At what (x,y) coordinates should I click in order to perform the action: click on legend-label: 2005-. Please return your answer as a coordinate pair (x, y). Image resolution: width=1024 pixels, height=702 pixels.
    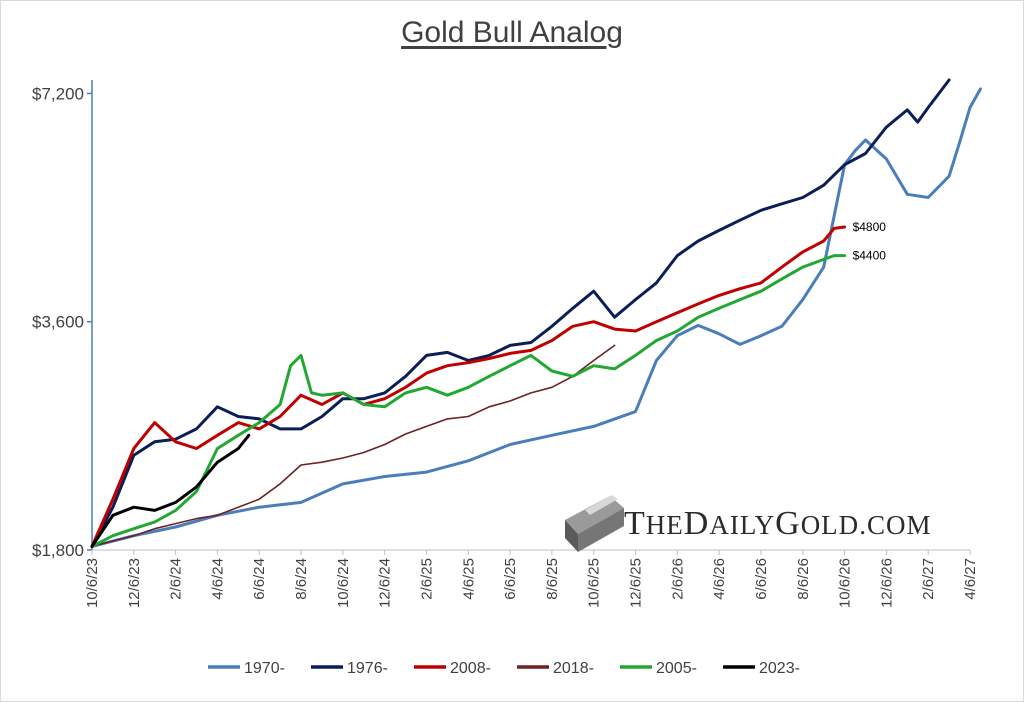
    Looking at the image, I should click on (676, 668).